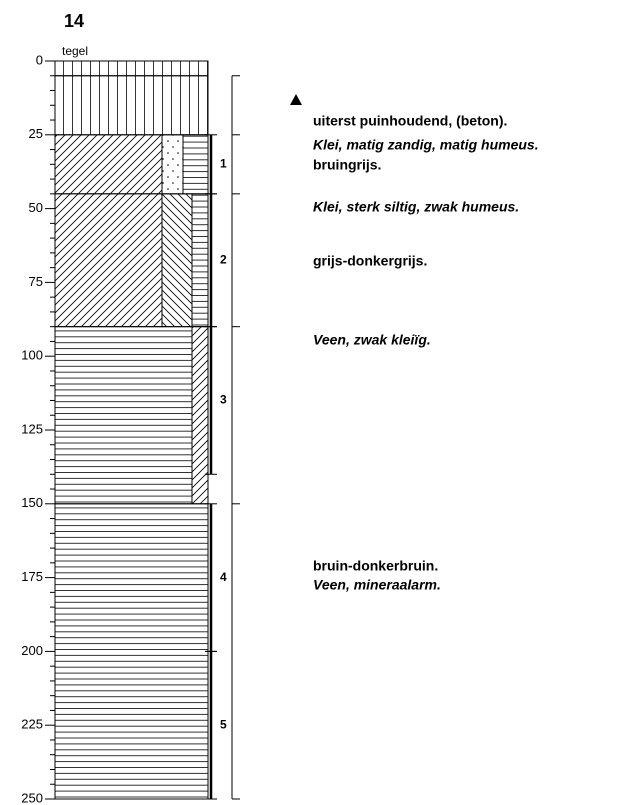 This screenshot has width=633, height=805. What do you see at coordinates (36, 207) in the screenshot?
I see `depth-label: 50` at bounding box center [36, 207].